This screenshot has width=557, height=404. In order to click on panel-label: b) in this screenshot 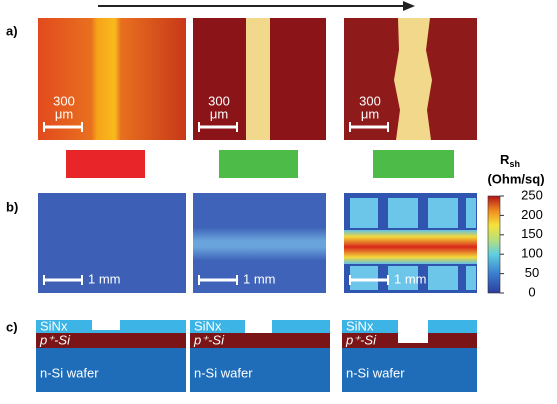, I will do `click(12, 206)`.